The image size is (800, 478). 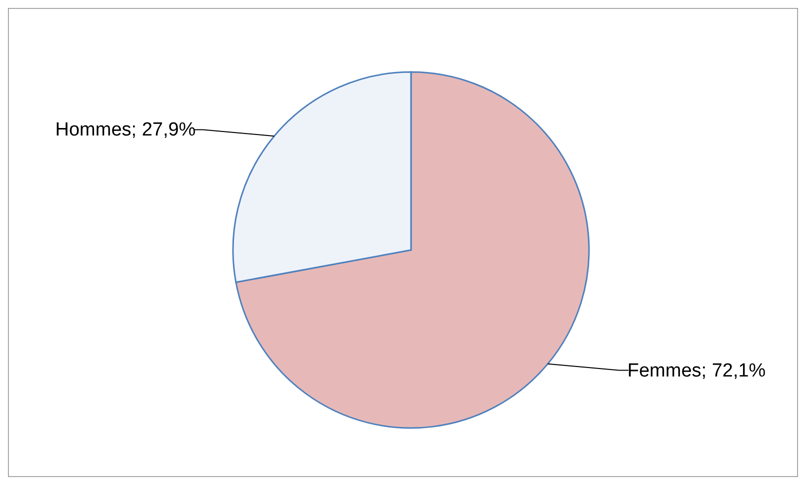 I want to click on slice-label: Hommes; 27,9%, so click(x=125, y=130).